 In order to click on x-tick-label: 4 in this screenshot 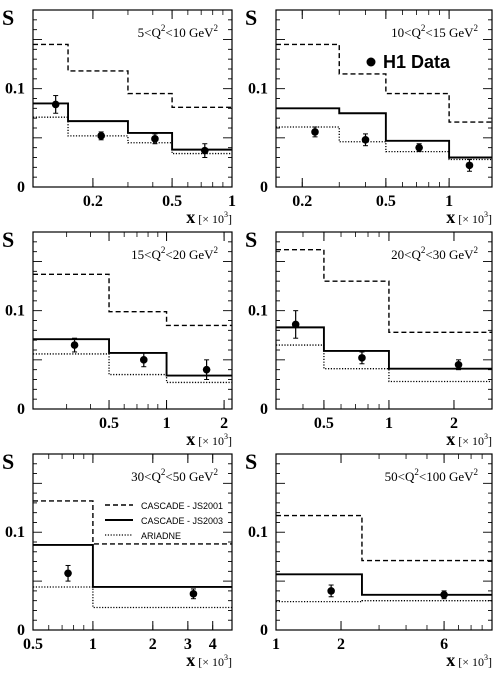, I will do `click(213, 644)`.